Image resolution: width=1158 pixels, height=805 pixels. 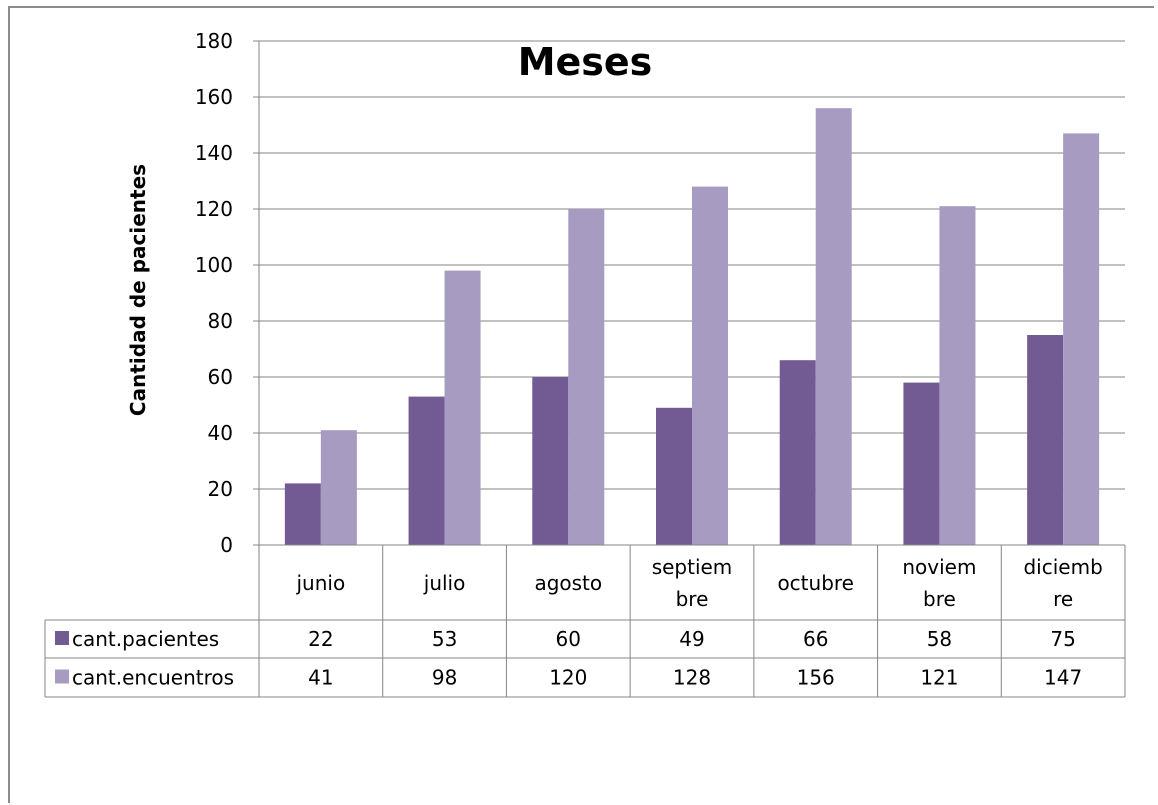 I want to click on table-cell-value: 121, so click(x=939, y=678).